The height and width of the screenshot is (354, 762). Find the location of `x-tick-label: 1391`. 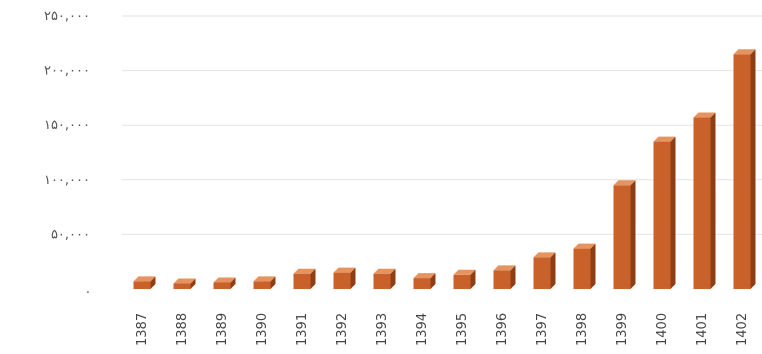

x-tick-label: 1391 is located at coordinates (302, 329).